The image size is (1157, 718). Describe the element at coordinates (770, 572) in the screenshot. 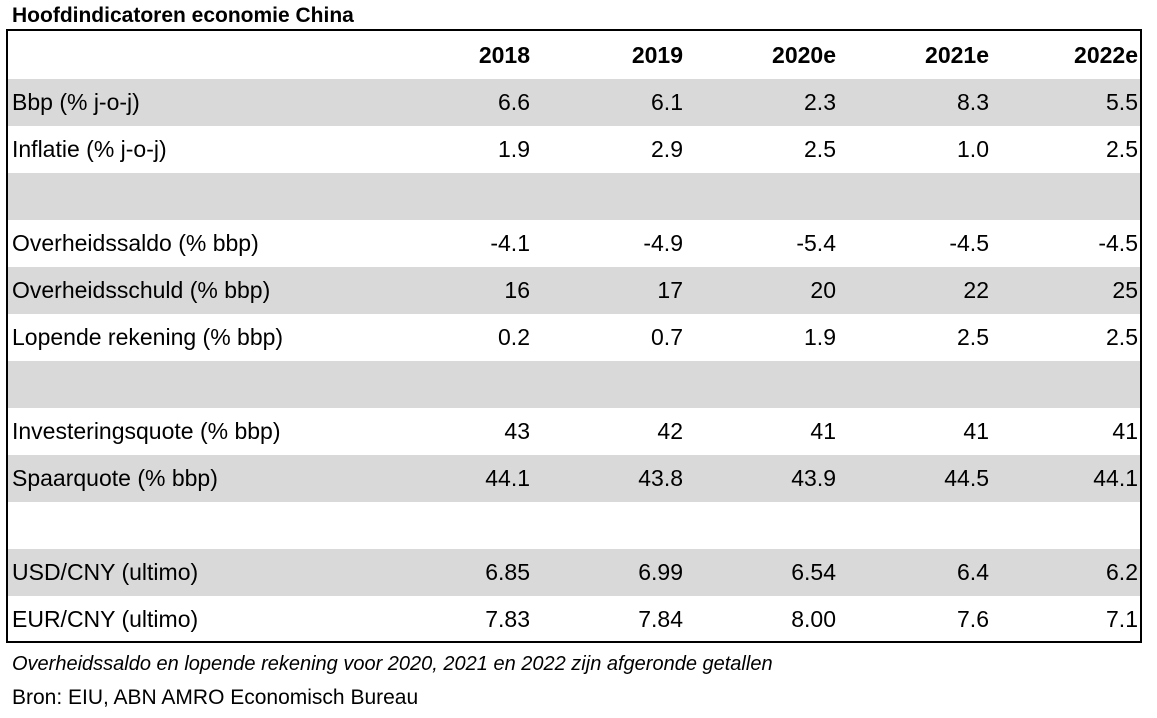

I see `table-cell: 6.54` at that location.